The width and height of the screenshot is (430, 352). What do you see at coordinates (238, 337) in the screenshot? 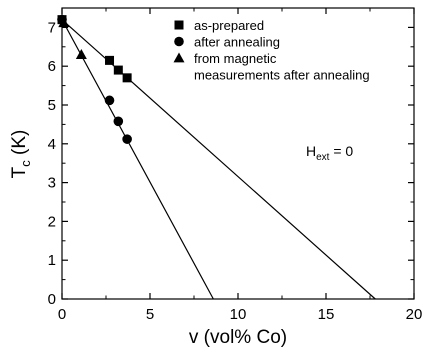
I see `x-axis-title: v (vol% Co)` at bounding box center [238, 337].